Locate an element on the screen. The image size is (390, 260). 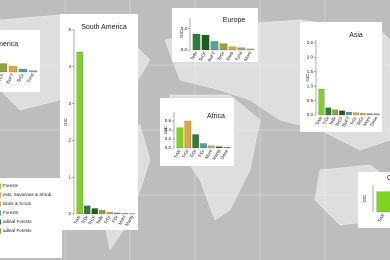
y-tick-label: 0.5 is located at coordinates (310, 100).